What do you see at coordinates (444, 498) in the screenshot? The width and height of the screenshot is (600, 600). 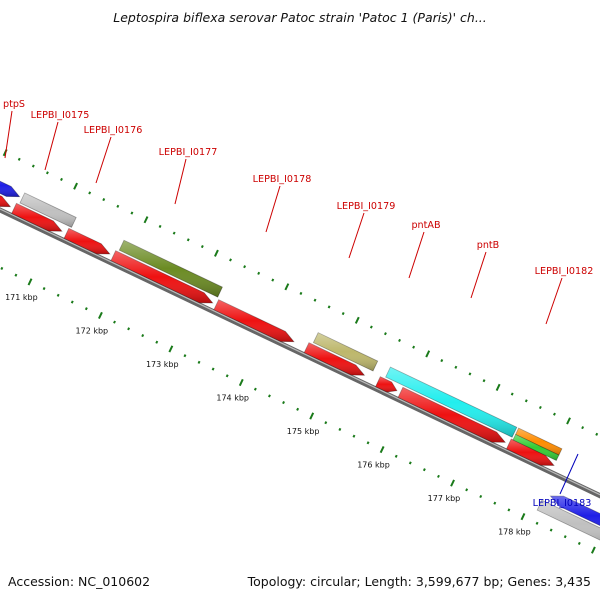 I see `tick-label-177: 177 kbp` at bounding box center [444, 498].